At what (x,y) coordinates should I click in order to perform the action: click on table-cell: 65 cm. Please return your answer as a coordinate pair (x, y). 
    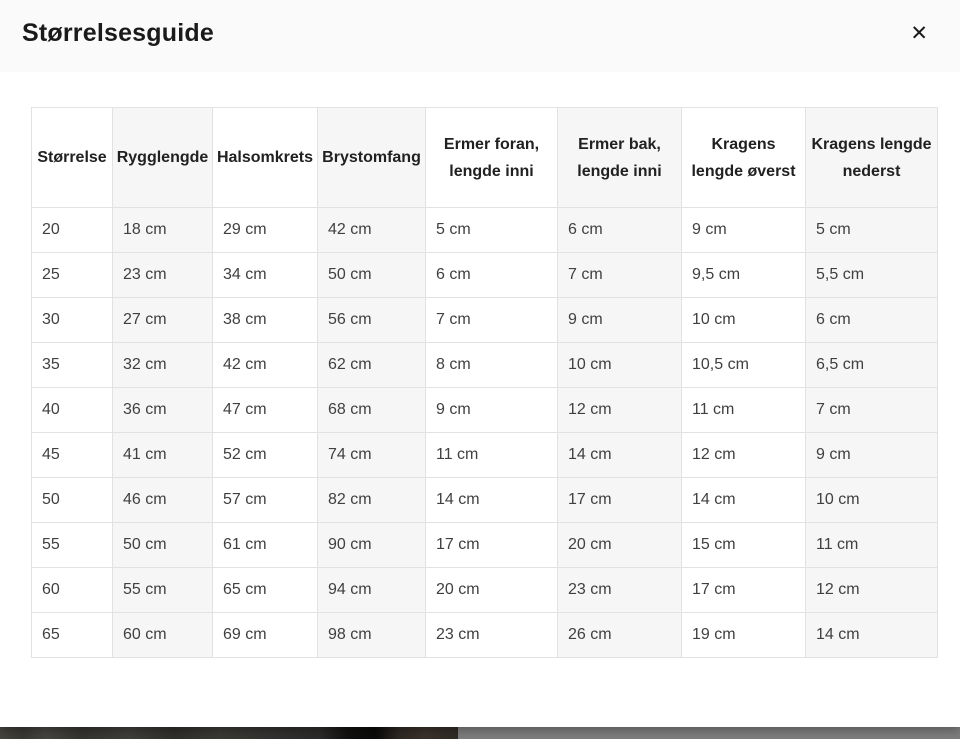
    Looking at the image, I should click on (265, 590).